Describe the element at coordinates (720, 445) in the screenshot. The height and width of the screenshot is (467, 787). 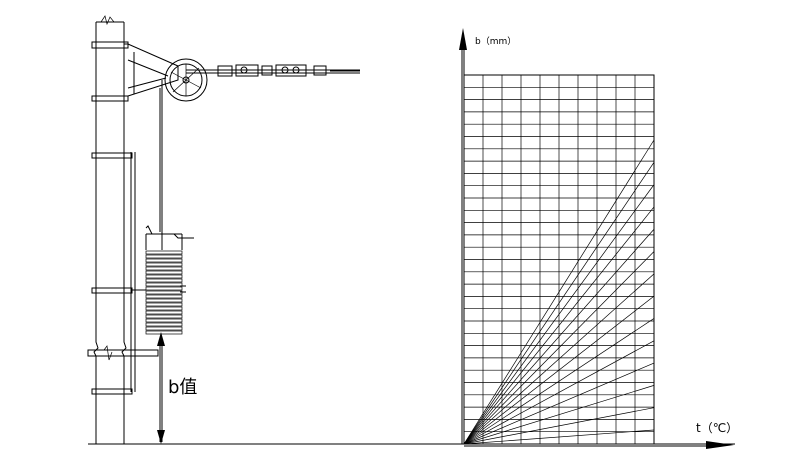
I see `x-axis-arrow-icon` at that location.